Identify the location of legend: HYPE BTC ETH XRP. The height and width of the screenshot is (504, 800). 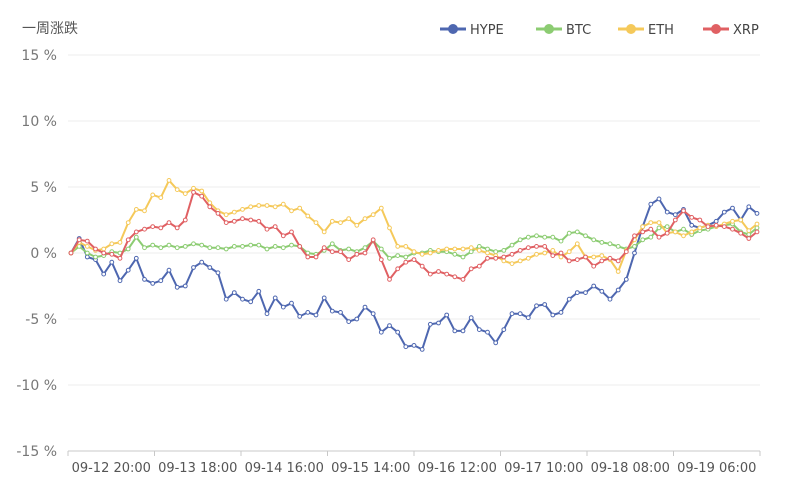
(599, 30).